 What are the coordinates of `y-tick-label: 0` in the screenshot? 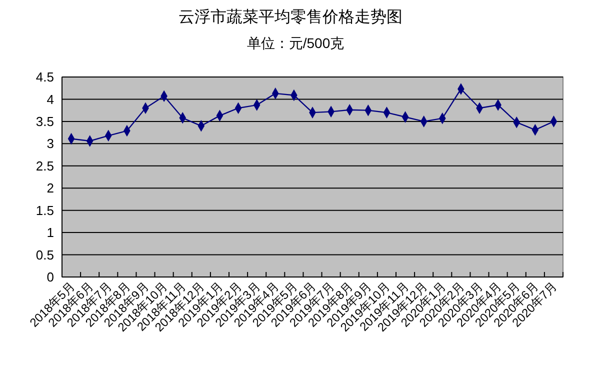 It's located at (50, 277).